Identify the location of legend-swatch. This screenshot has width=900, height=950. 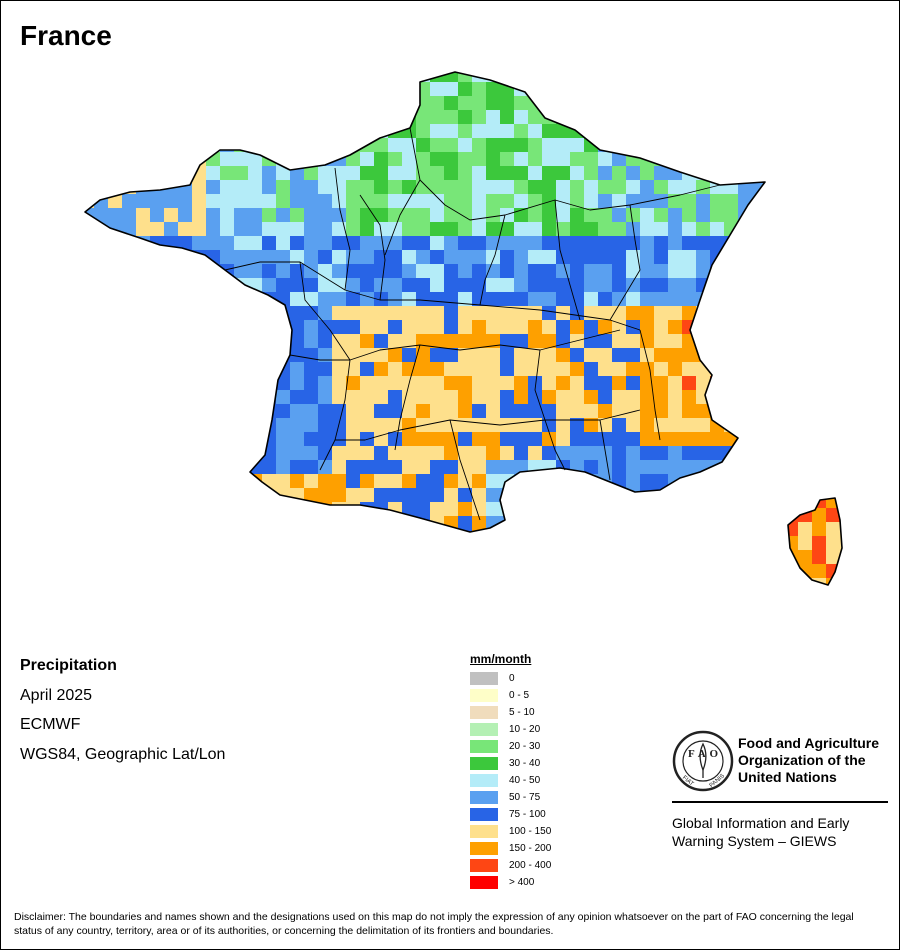
(484, 865).